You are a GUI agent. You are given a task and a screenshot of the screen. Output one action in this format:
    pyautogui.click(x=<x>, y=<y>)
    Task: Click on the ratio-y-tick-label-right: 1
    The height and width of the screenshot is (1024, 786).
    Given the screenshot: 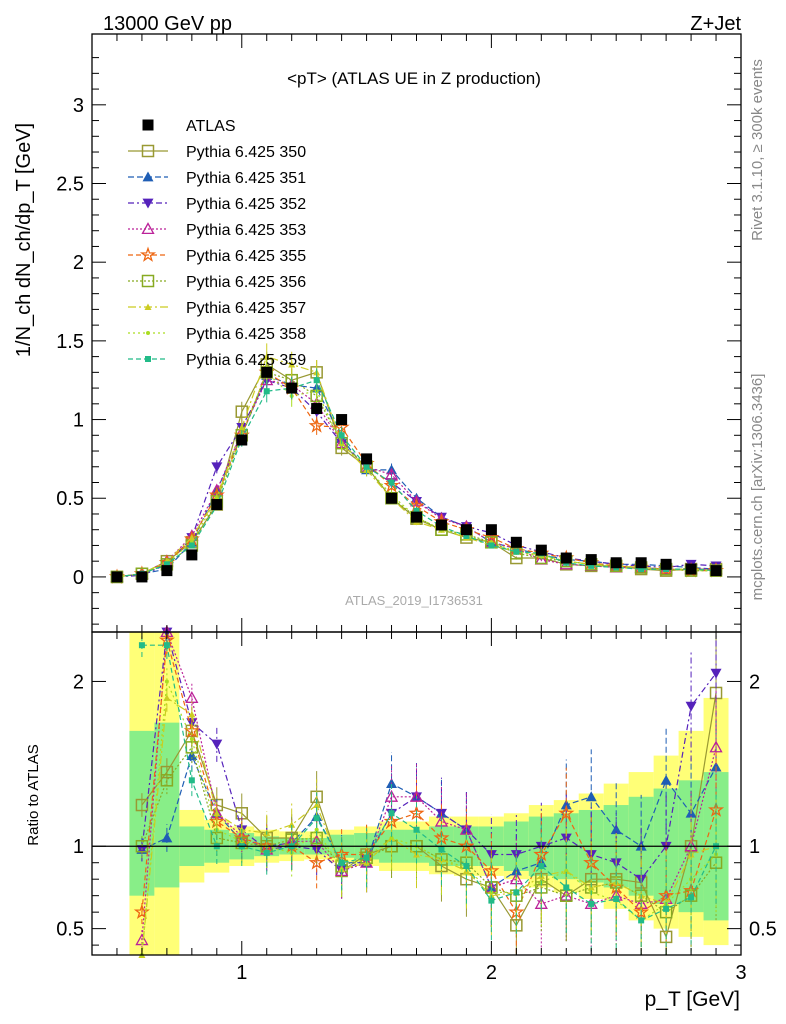 What is the action you would take?
    pyautogui.click(x=754, y=847)
    